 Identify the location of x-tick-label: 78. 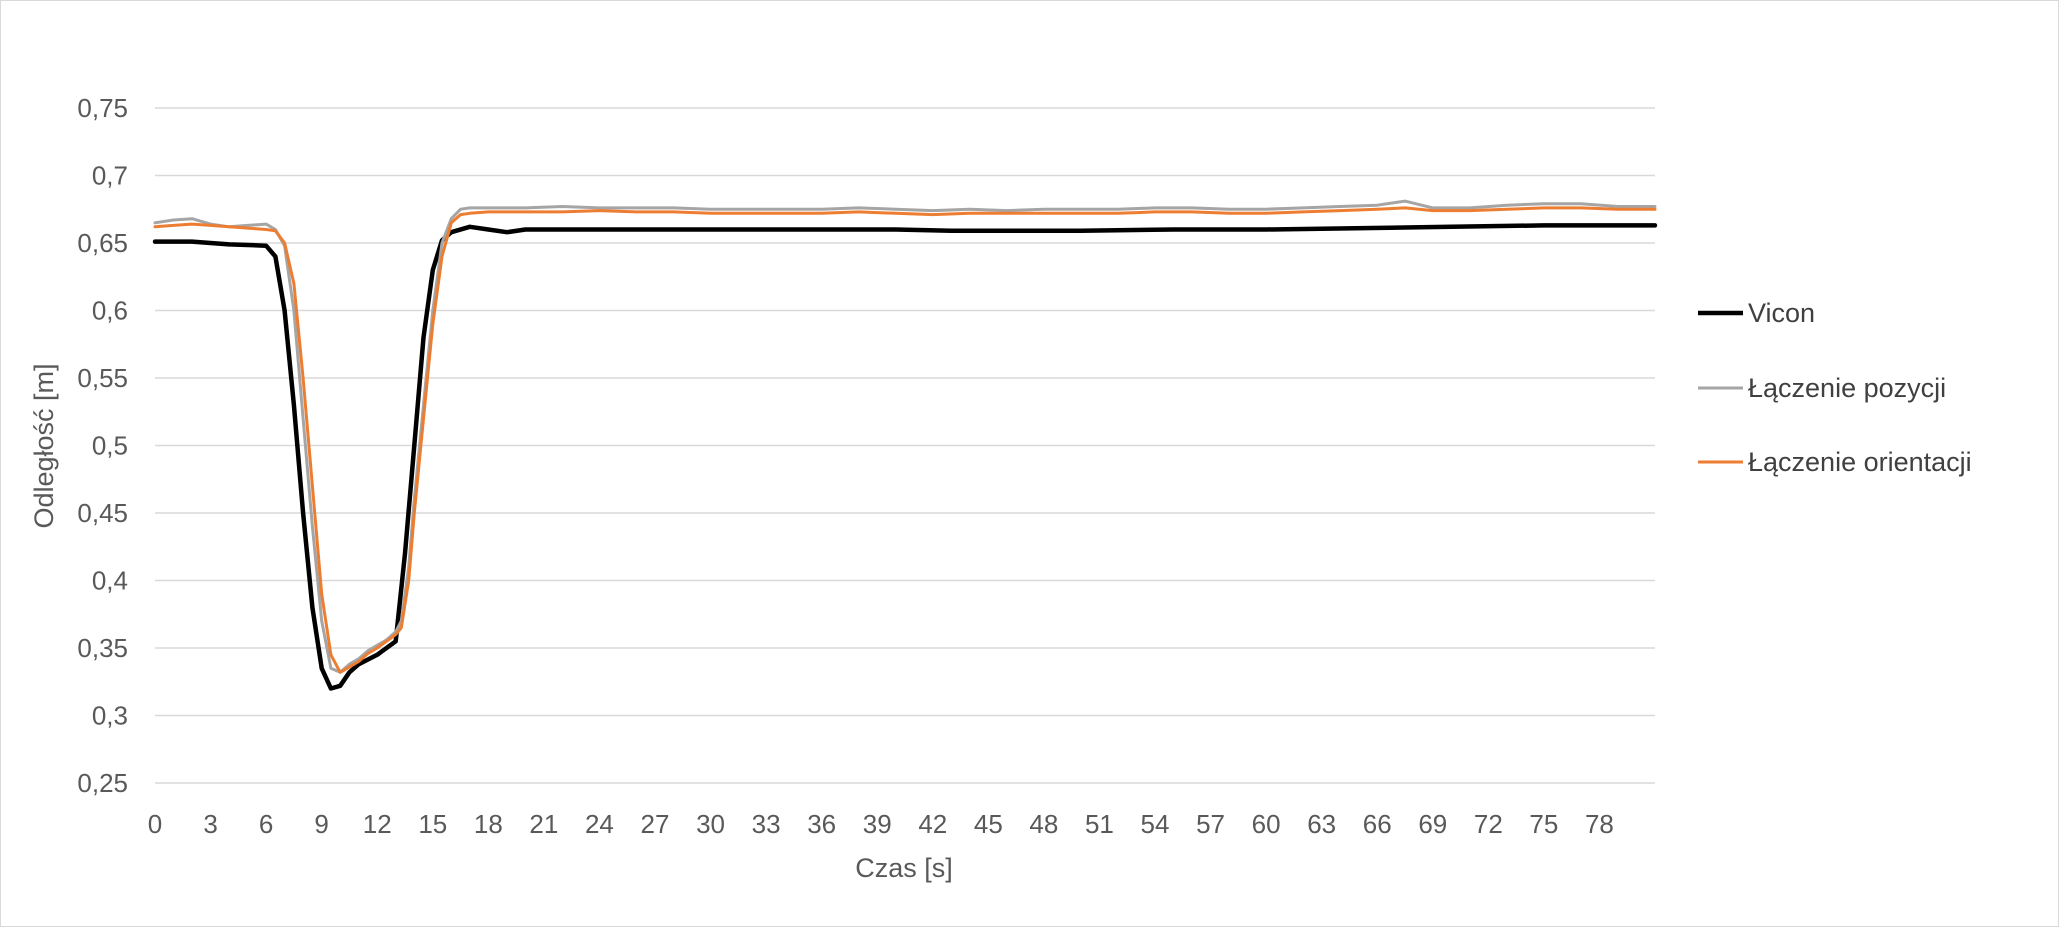
(1599, 824).